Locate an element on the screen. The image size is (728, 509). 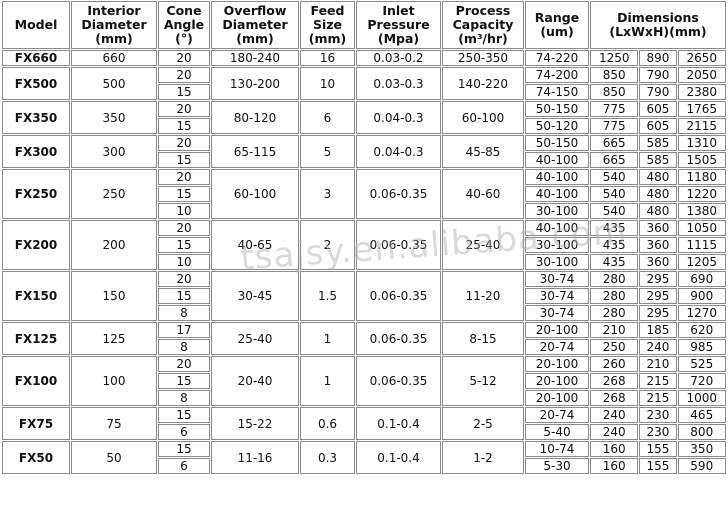
inlet-pressure: 0.1-0.4 is located at coordinates (398, 457).